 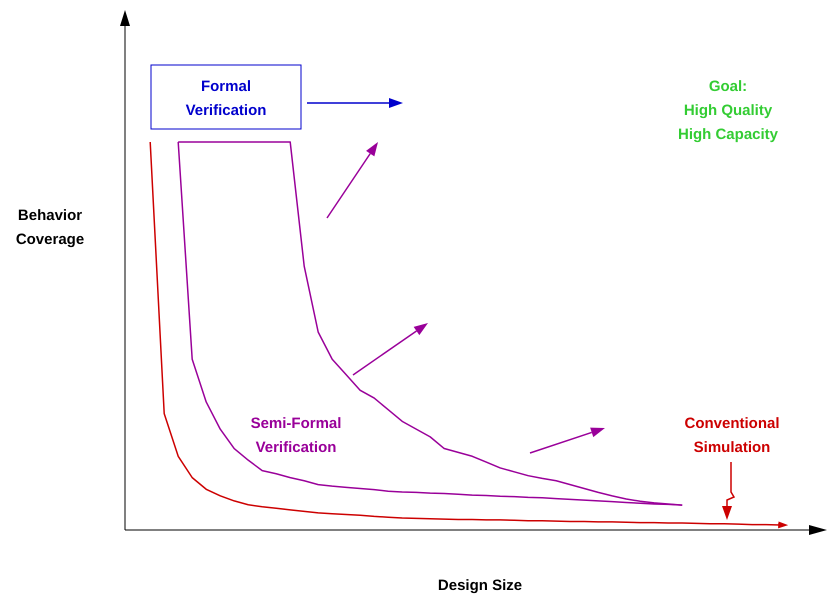 What do you see at coordinates (226, 98) in the screenshot?
I see `text: Formal Verification` at bounding box center [226, 98].